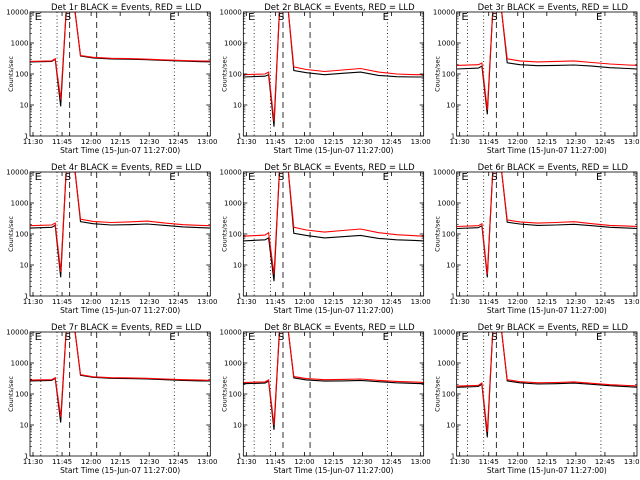  Describe the element at coordinates (126, 328) in the screenshot. I see `panel-title: Det 7r BLACK = Events, RED = LLD` at that location.